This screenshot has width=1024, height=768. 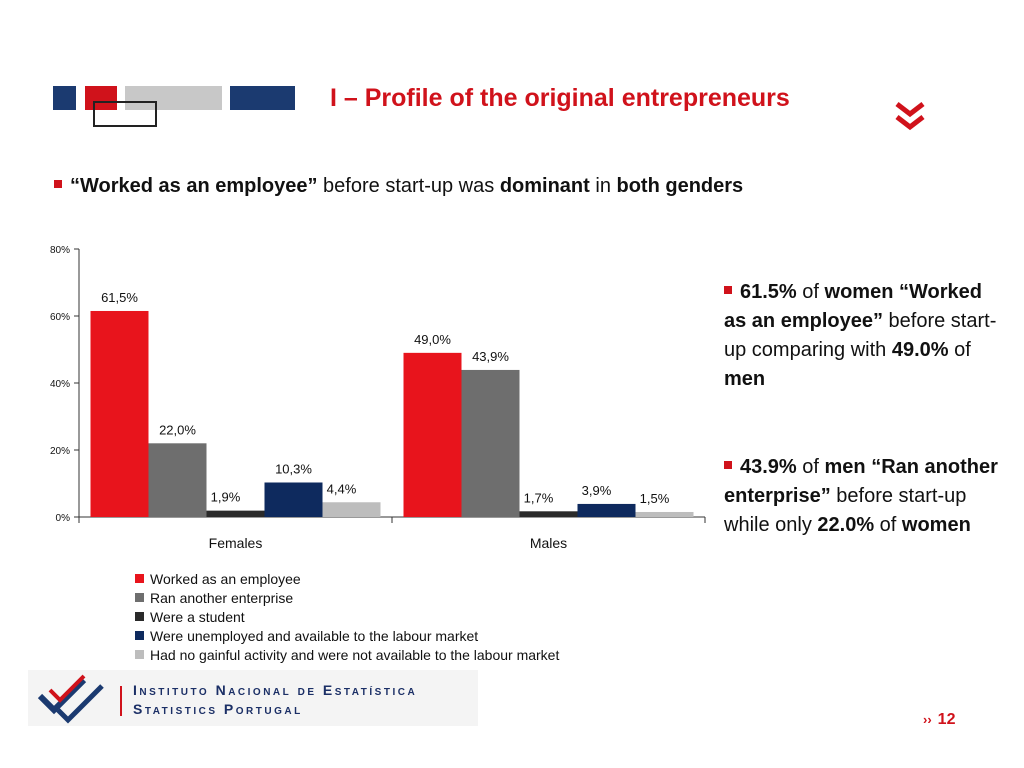 What do you see at coordinates (432, 339) in the screenshot?
I see `data-label: 49,0%` at bounding box center [432, 339].